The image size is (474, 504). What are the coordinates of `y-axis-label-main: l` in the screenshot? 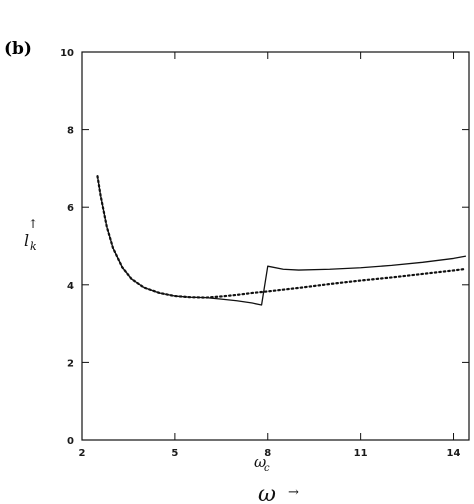 It's located at (26, 240).